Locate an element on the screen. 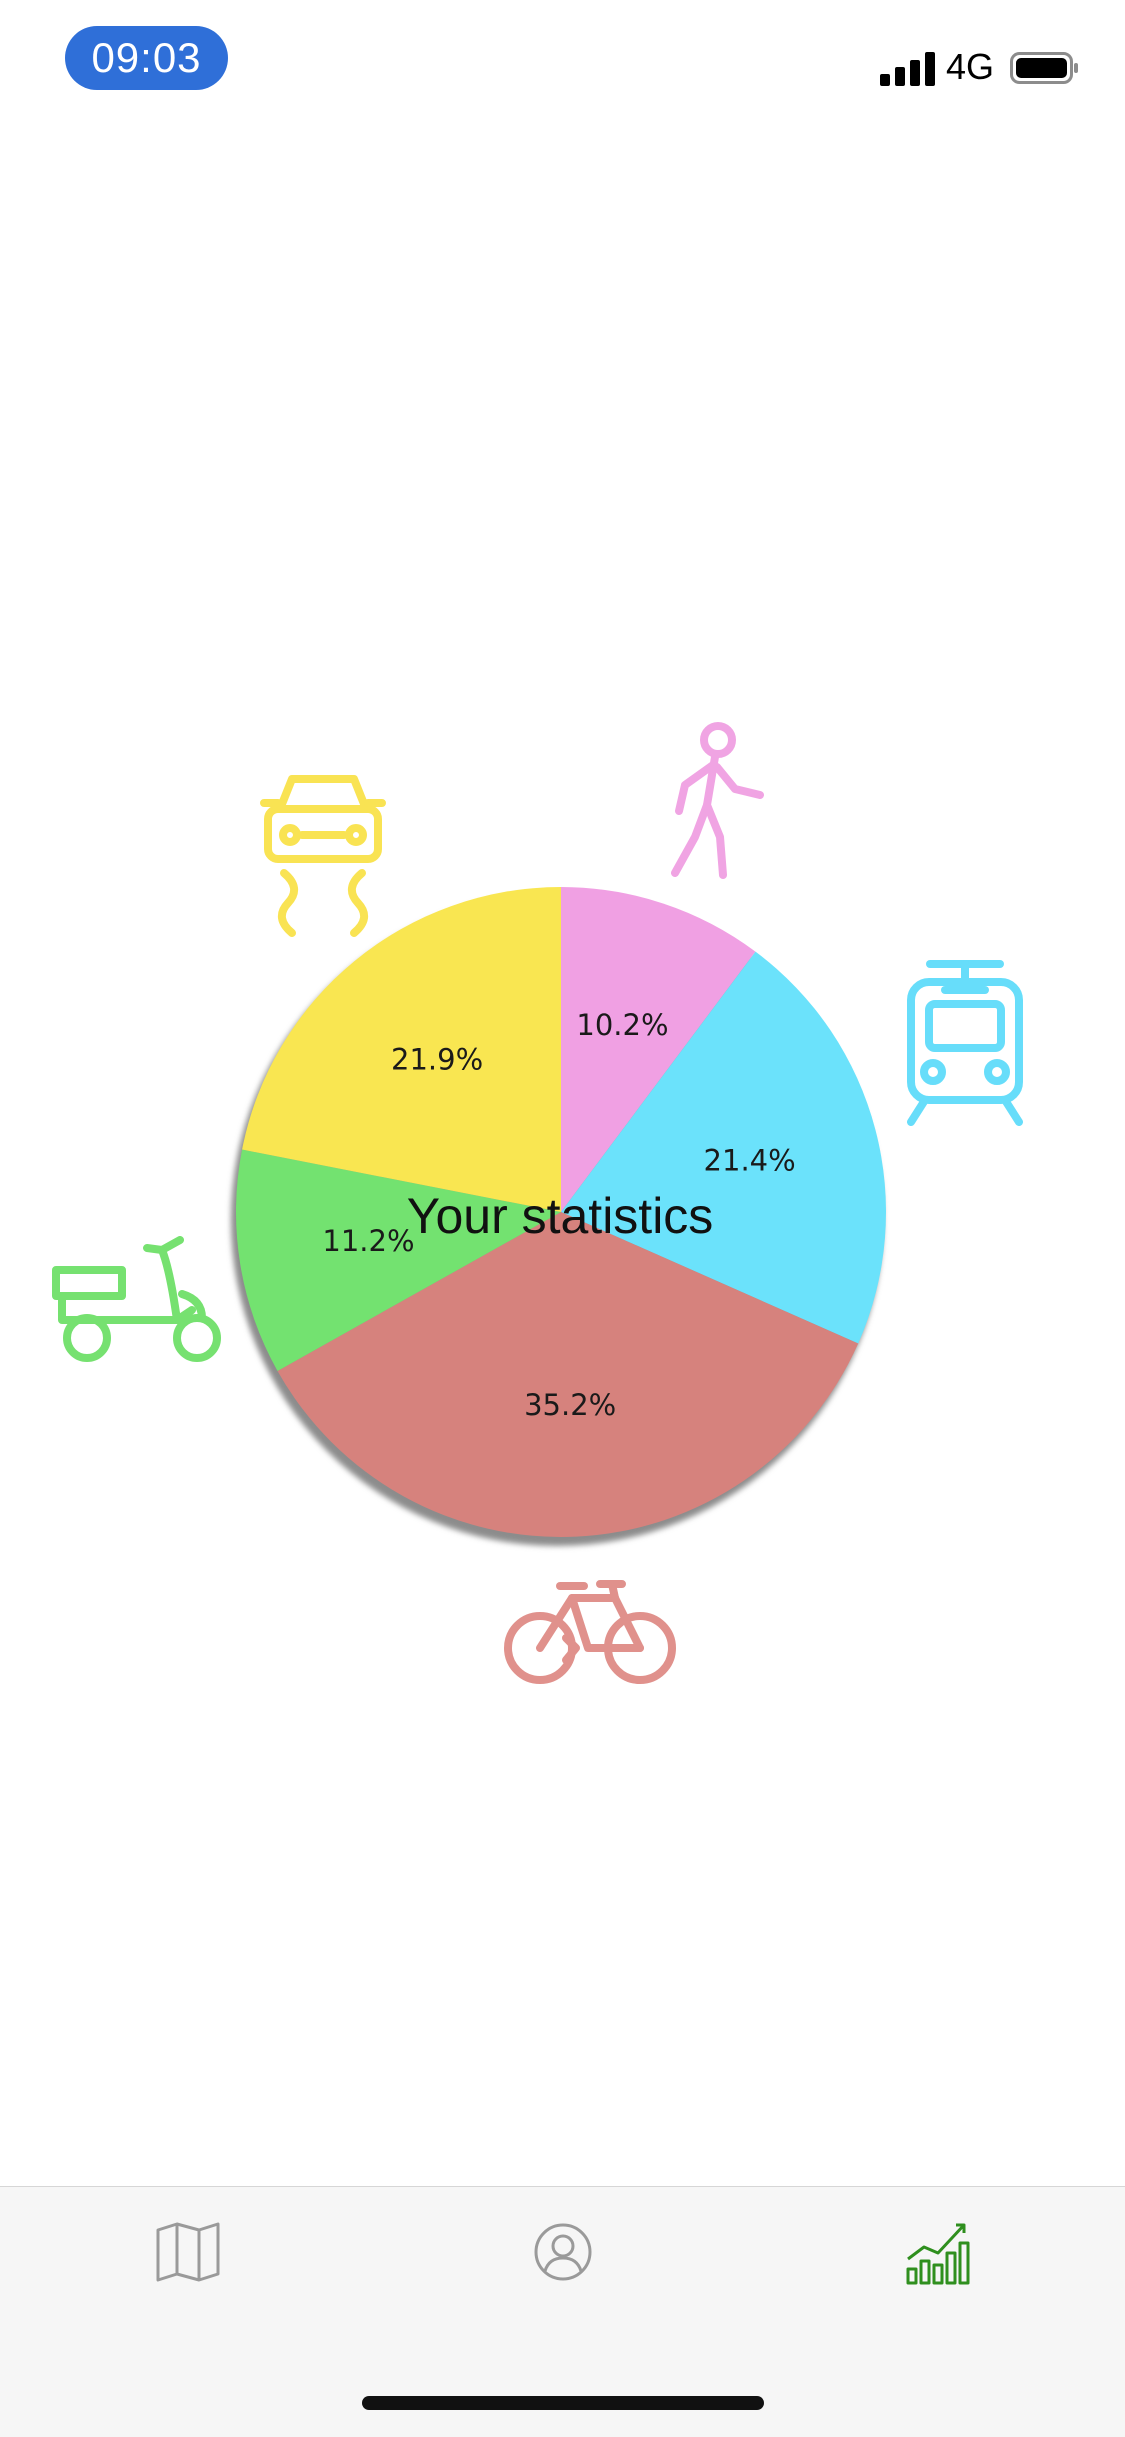 This screenshot has height=2437, width=1125. chart-title: Your statistics is located at coordinates (560, 1216).